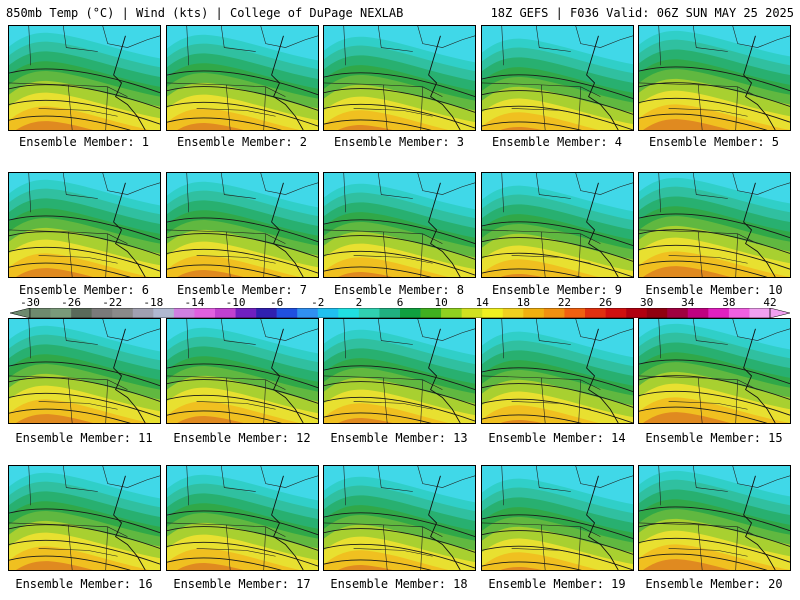  I want to click on member-label-4: Ensemble Member: 4, so click(557, 142).